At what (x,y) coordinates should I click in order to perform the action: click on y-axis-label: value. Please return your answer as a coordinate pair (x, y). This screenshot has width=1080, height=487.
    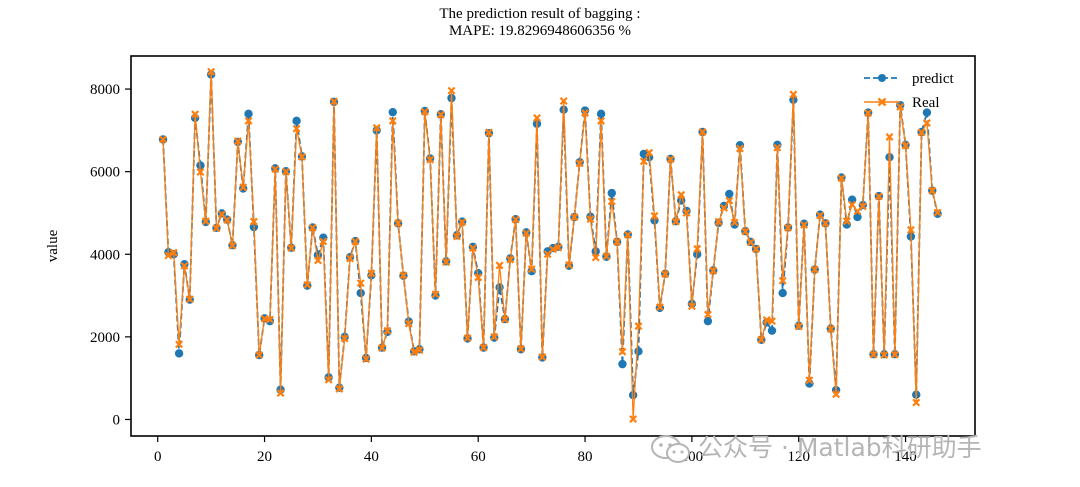
    Looking at the image, I should click on (53, 245).